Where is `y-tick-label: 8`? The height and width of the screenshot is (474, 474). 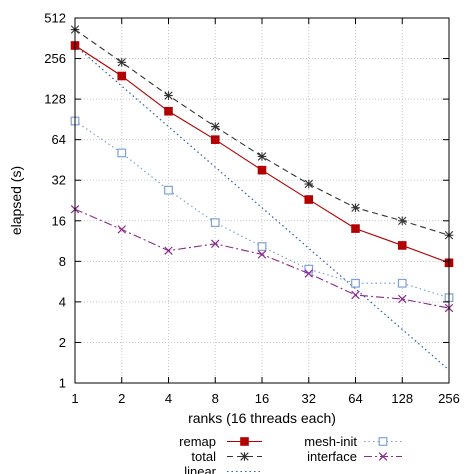
y-tick-label: 8 is located at coordinates (62, 261).